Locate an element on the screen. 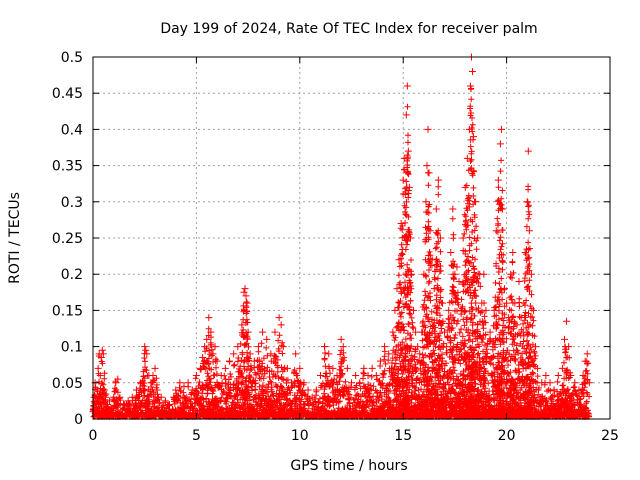 This screenshot has width=640, height=480. x-tick-label: 25 is located at coordinates (610, 436).